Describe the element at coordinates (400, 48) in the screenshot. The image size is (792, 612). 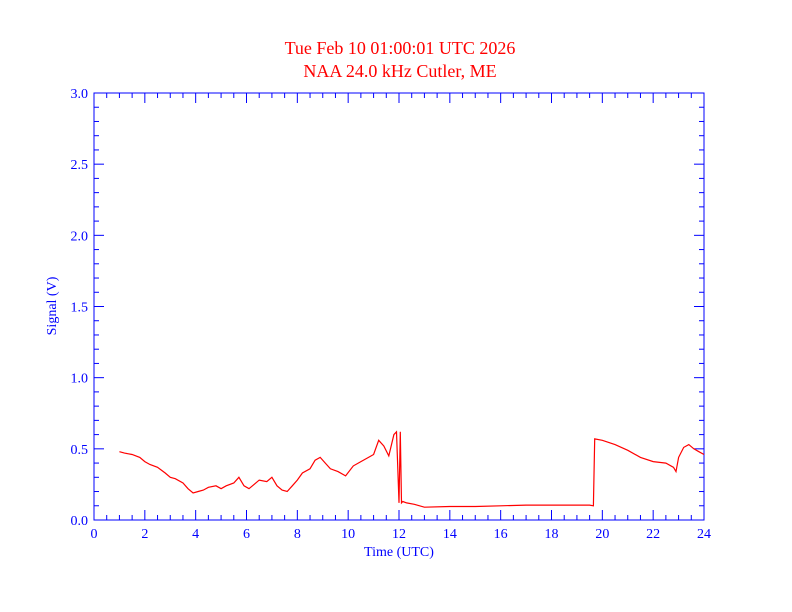
I see `chart-title: Tue Feb 10 01:00:01 UTC 2026` at that location.